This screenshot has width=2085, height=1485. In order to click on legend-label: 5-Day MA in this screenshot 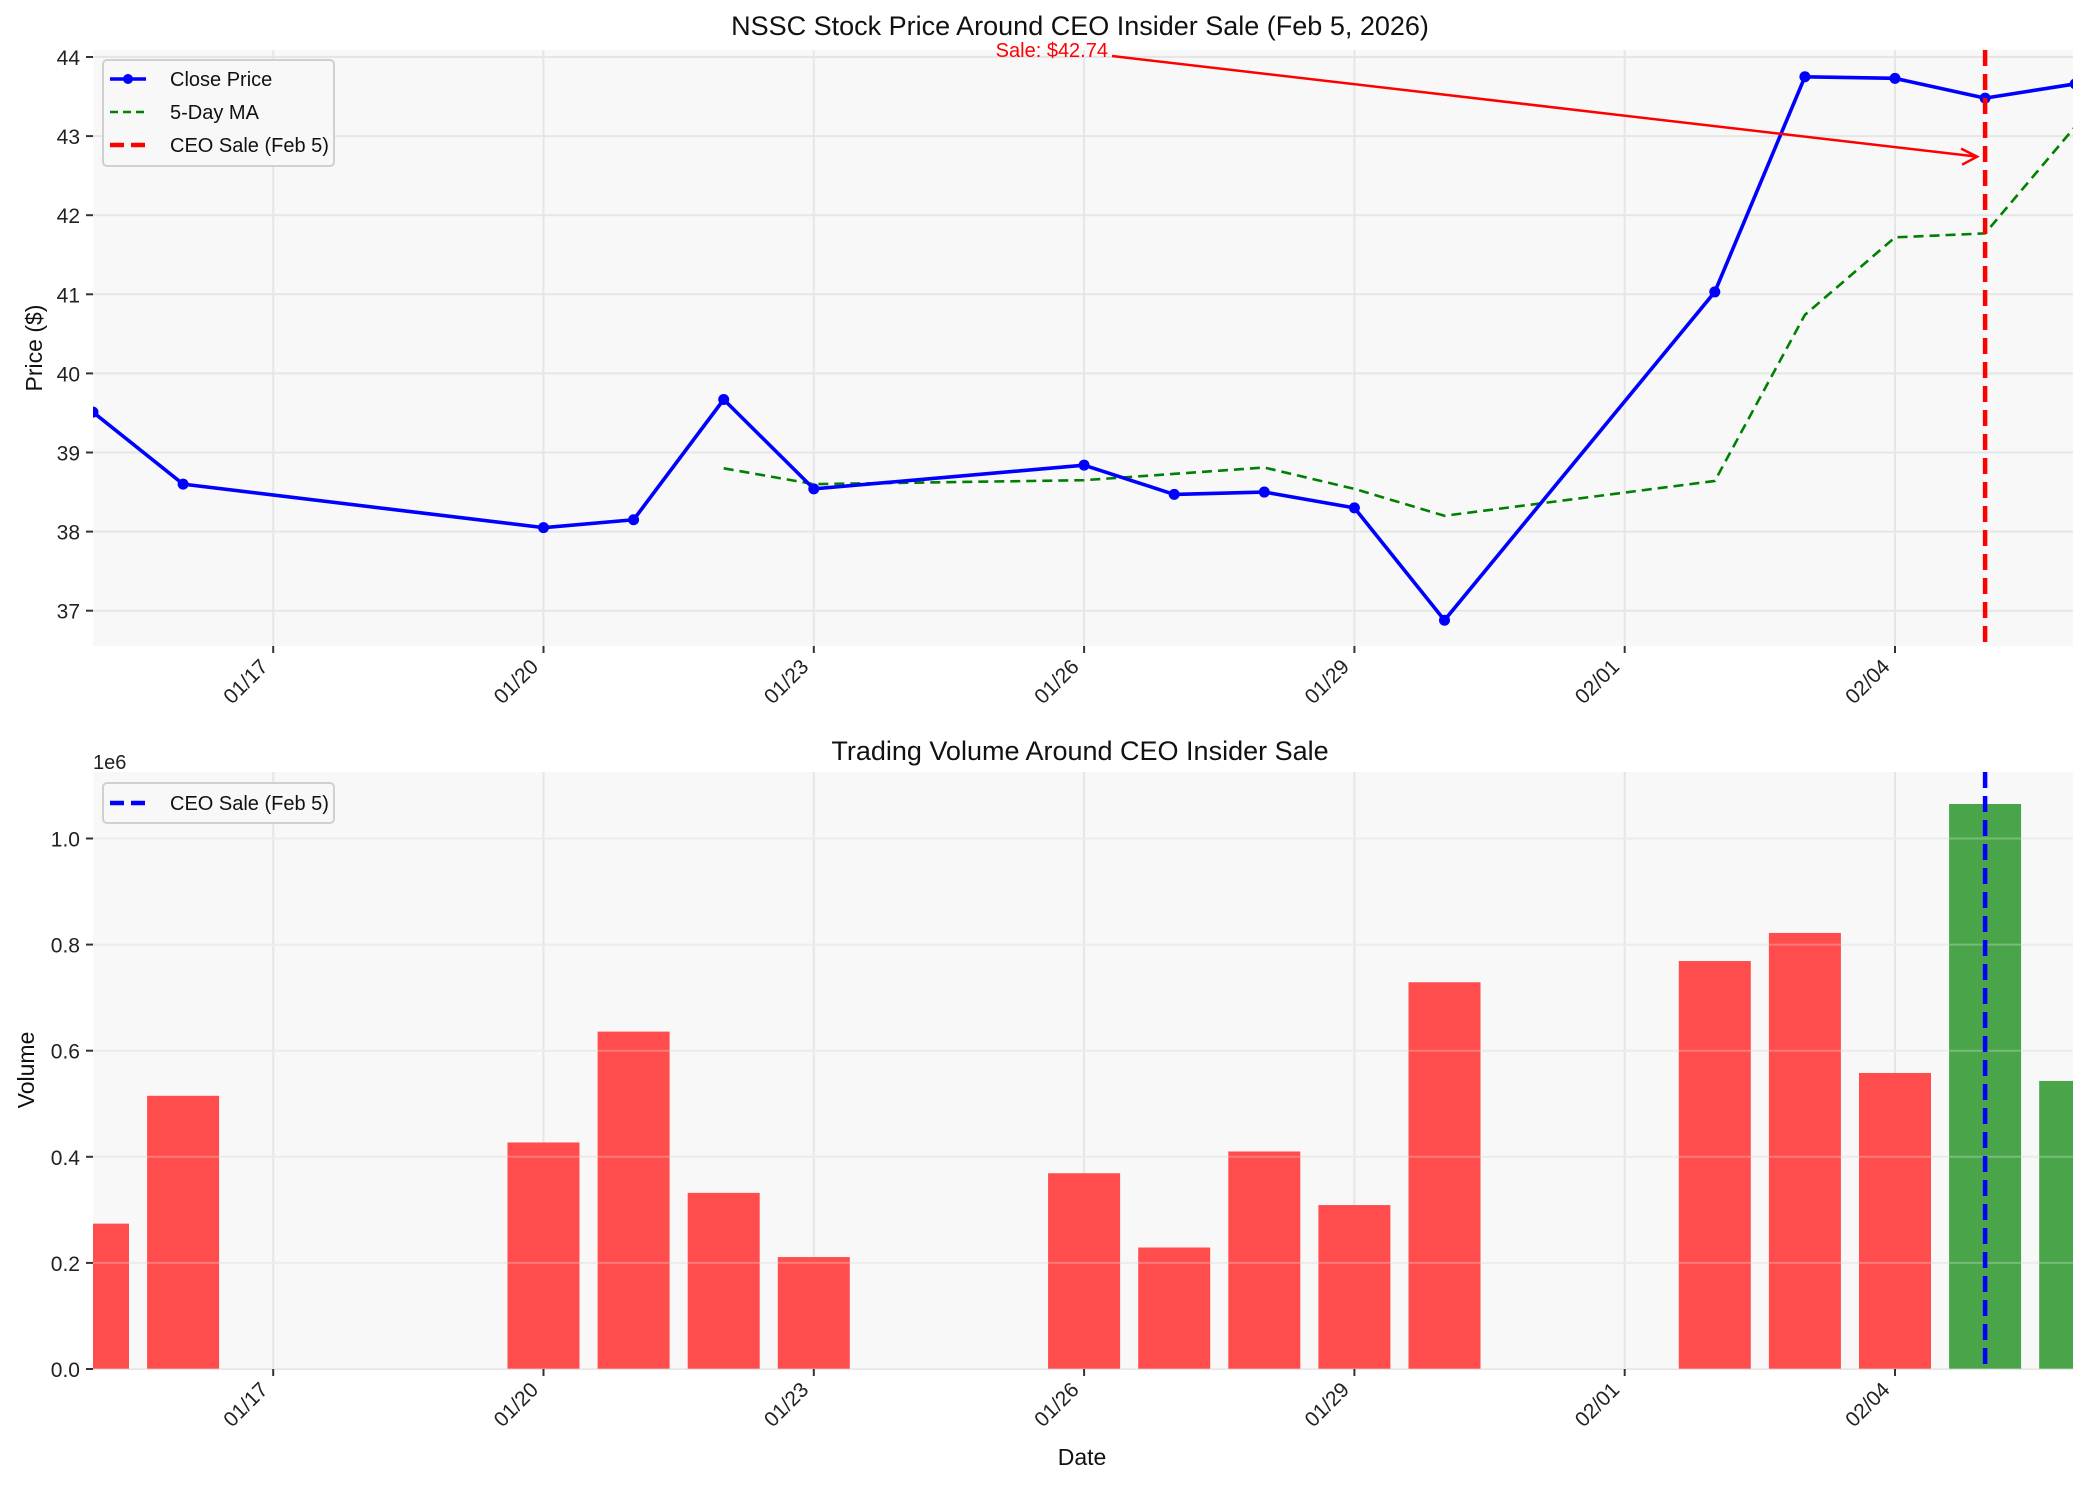, I will do `click(215, 113)`.